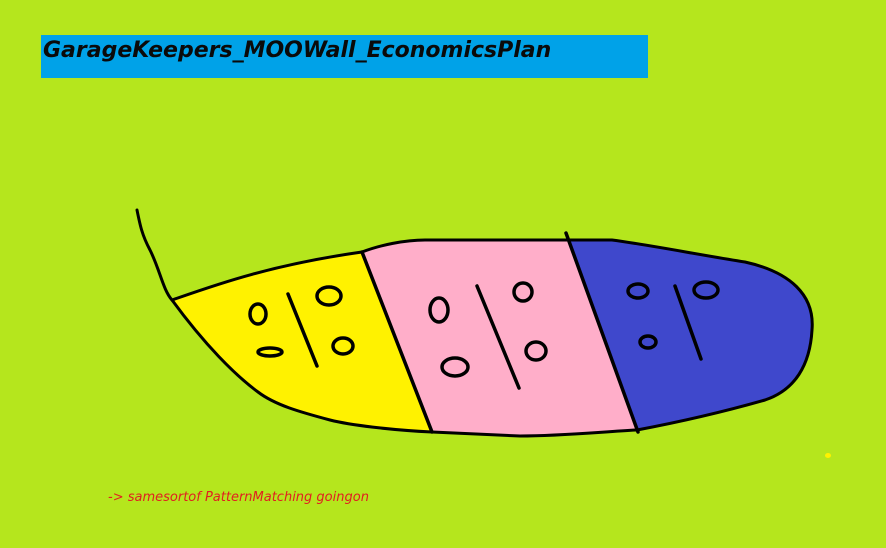 The width and height of the screenshot is (886, 548). Describe the element at coordinates (154, 255) in the screenshot. I see `tail-stroke` at that location.